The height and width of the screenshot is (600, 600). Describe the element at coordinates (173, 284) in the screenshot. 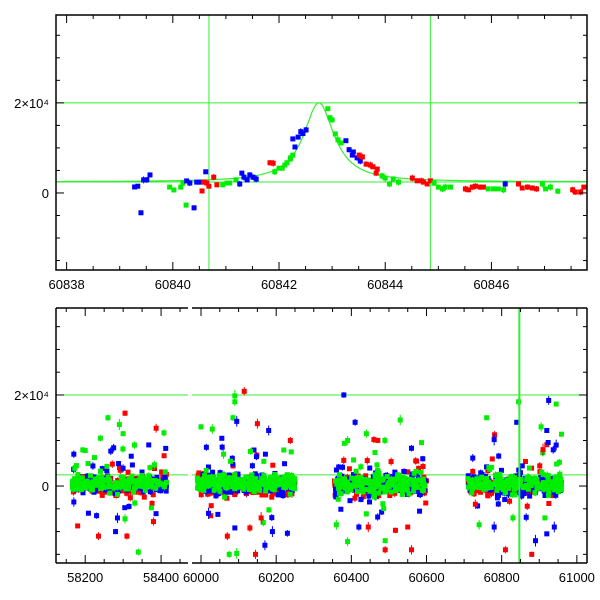

I see `x-tick-label: 60840` at that location.